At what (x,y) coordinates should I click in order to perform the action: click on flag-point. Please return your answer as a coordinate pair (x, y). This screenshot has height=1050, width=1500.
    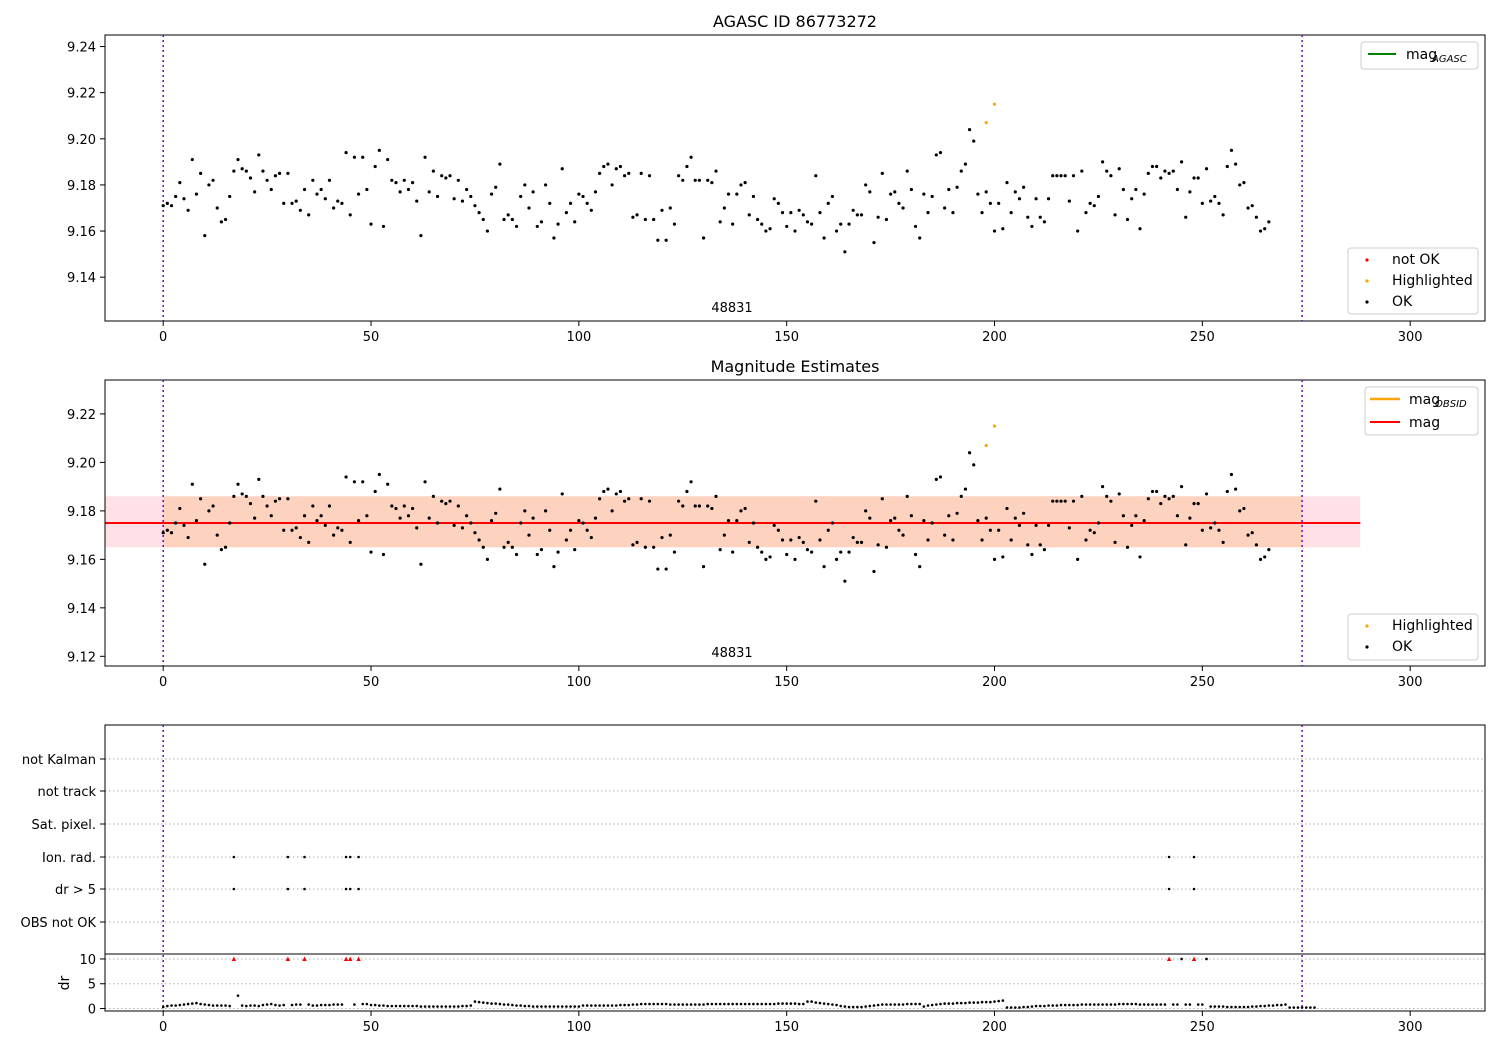
    Looking at the image, I should click on (288, 857).